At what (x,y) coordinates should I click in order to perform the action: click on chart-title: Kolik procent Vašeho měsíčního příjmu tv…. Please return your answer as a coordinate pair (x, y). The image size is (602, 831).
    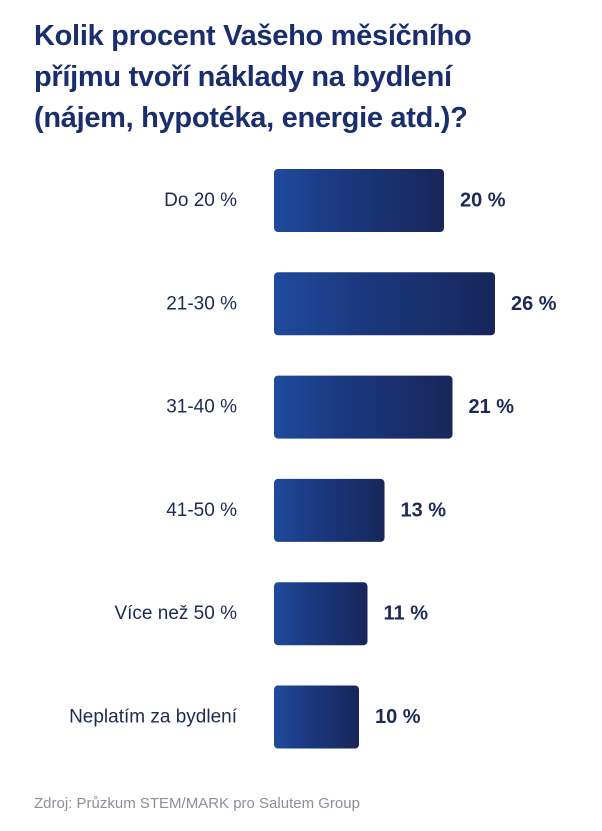
    Looking at the image, I should click on (314, 77).